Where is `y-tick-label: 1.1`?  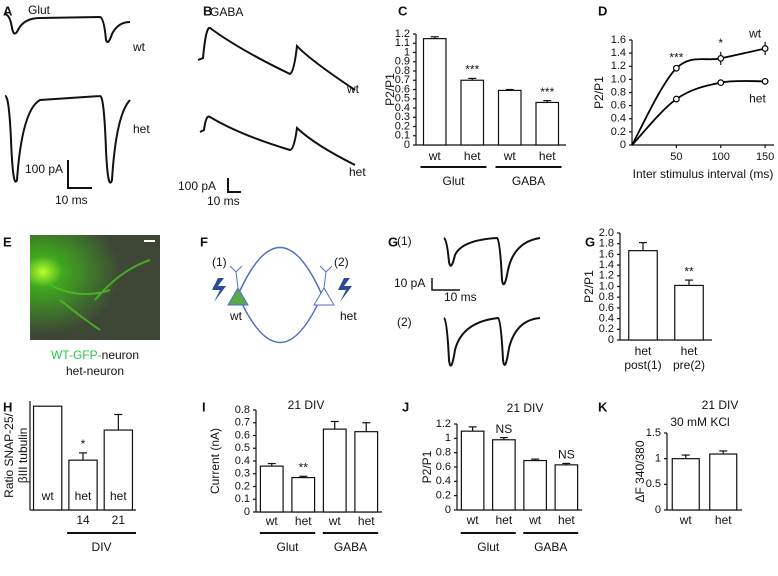
y-tick-label: 1.1 is located at coordinates (402, 43).